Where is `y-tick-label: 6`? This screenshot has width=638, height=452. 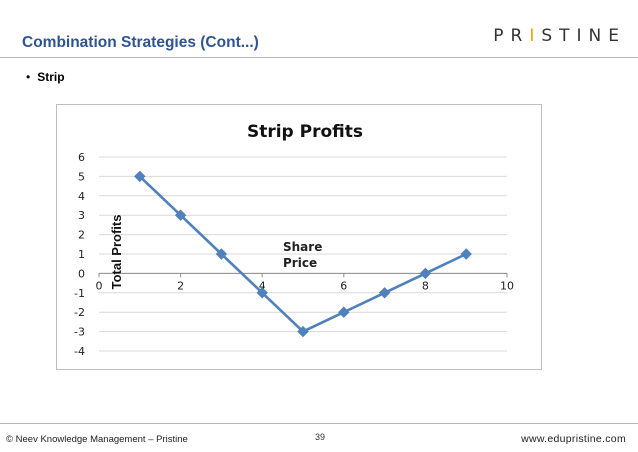 y-tick-label: 6 is located at coordinates (81, 157).